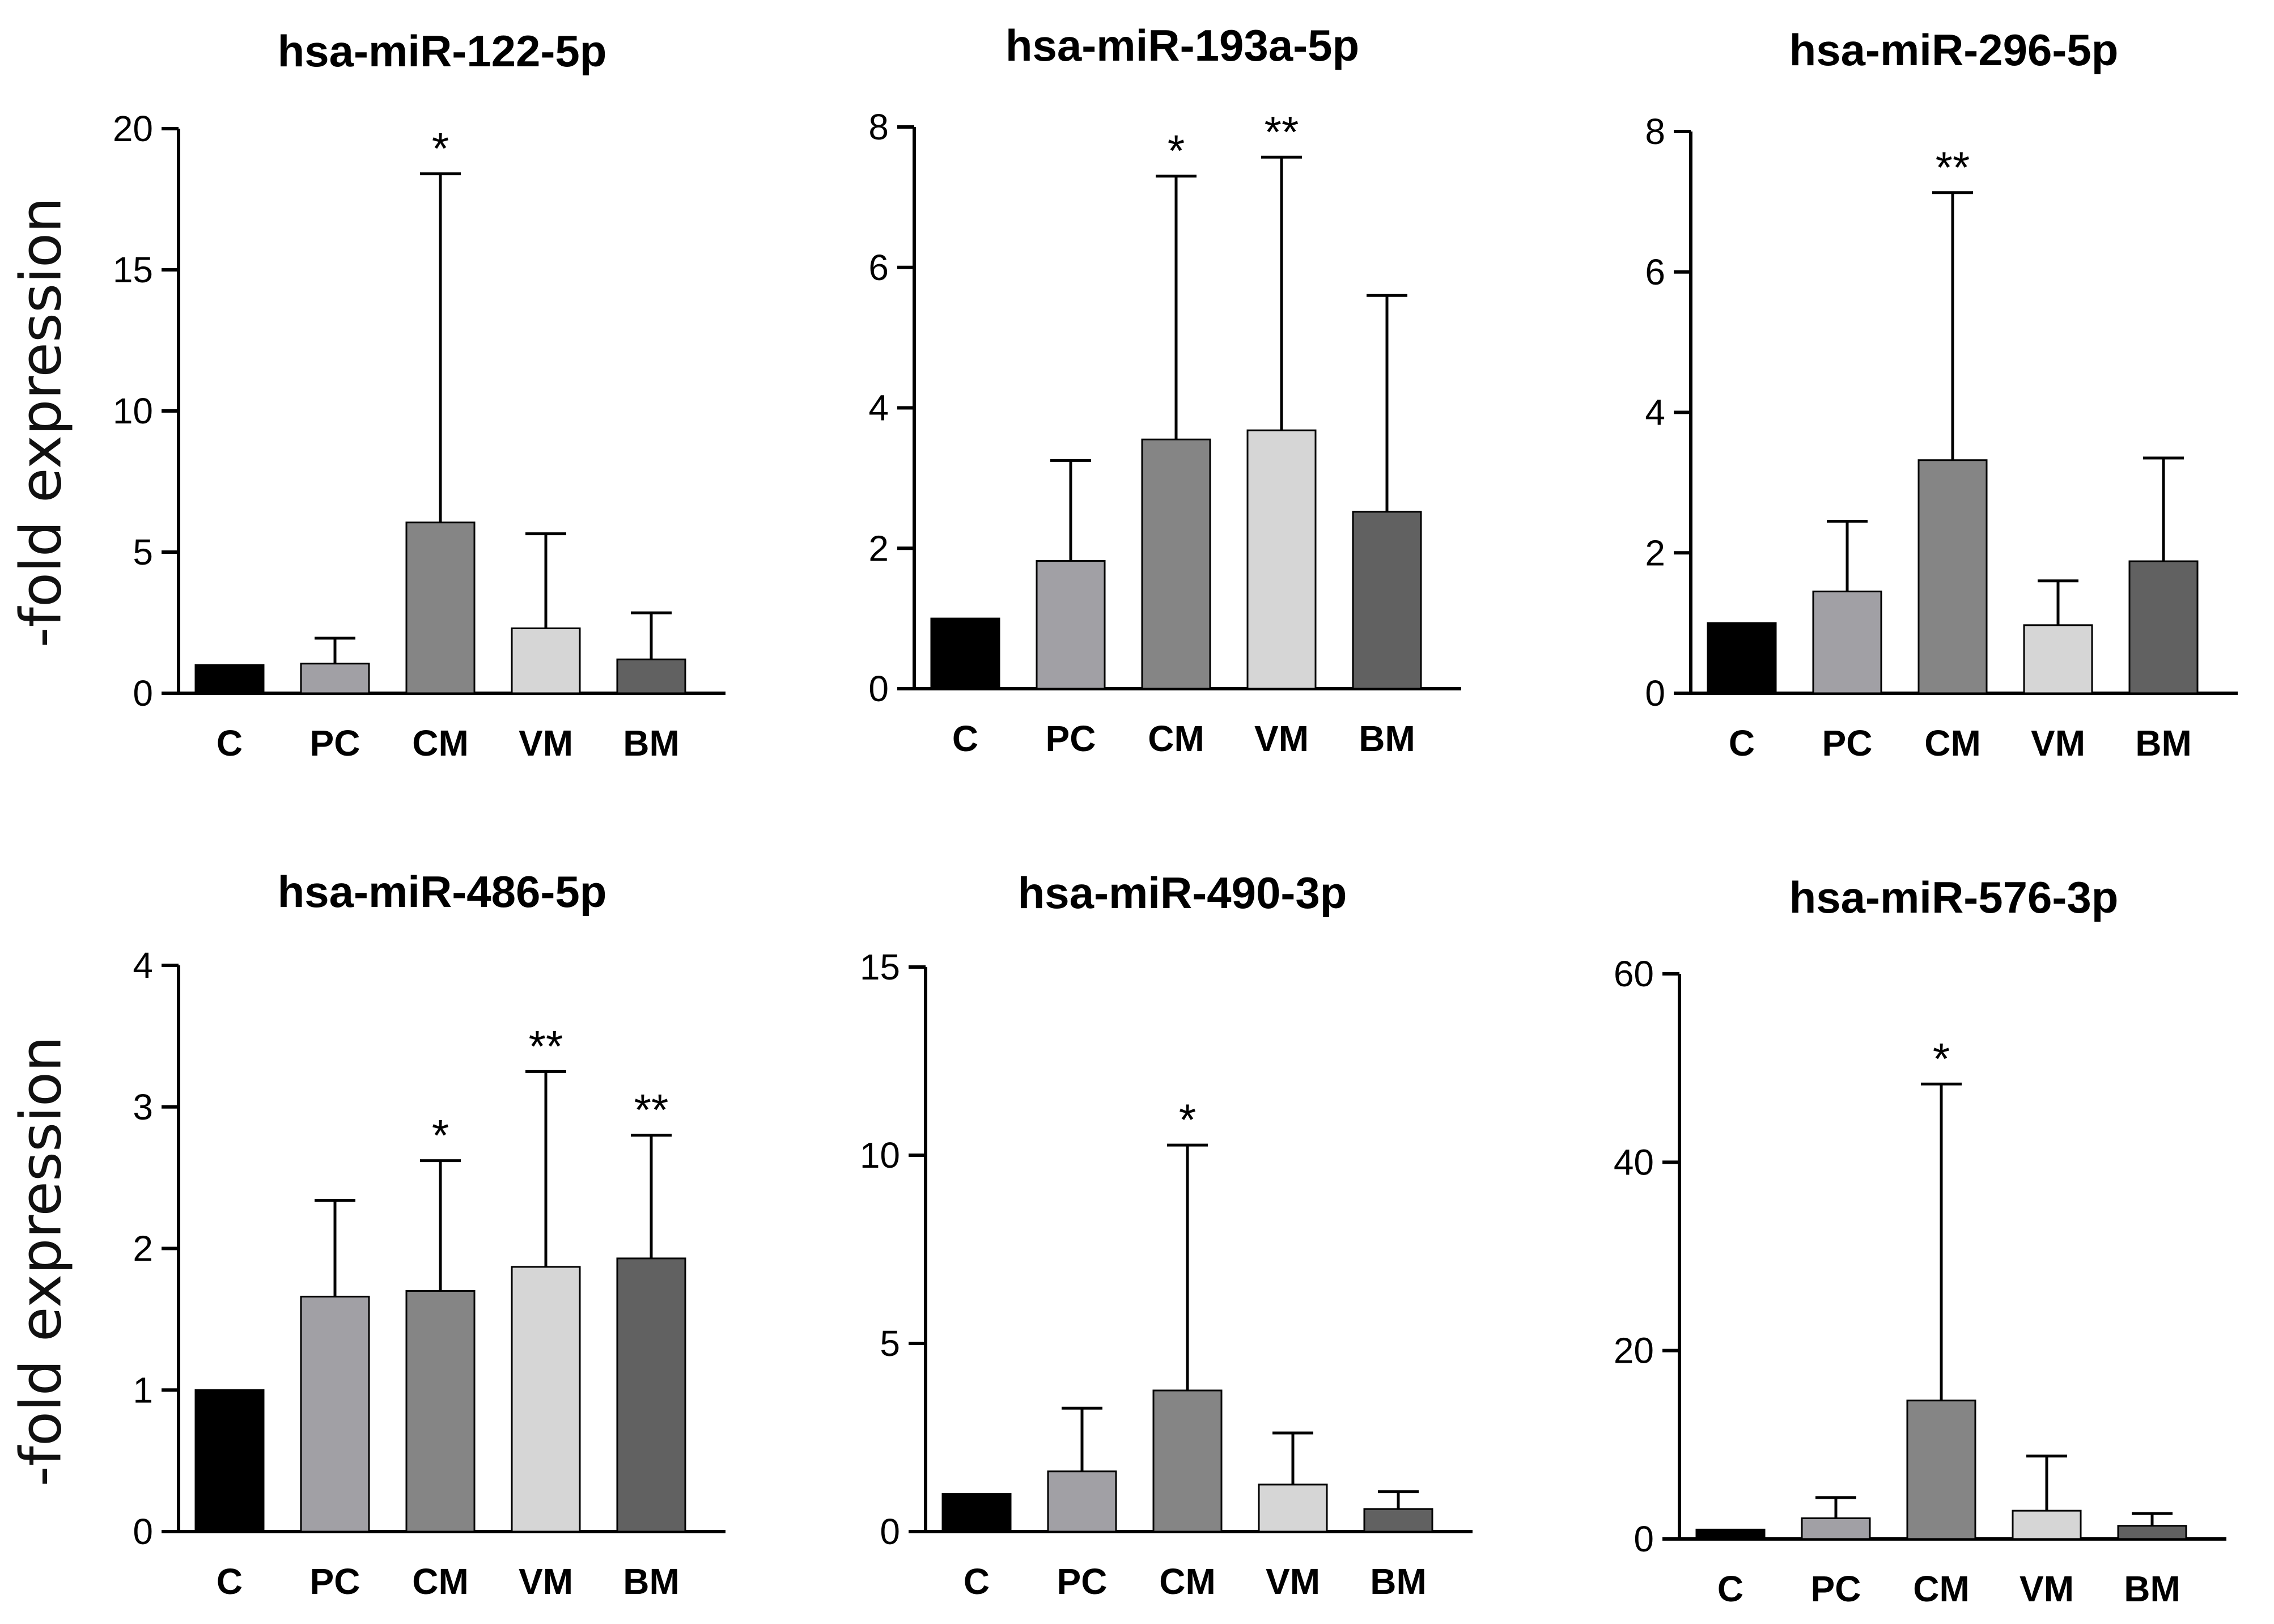 The height and width of the screenshot is (1624, 2274). I want to click on y-tick-label: 60, so click(1634, 973).